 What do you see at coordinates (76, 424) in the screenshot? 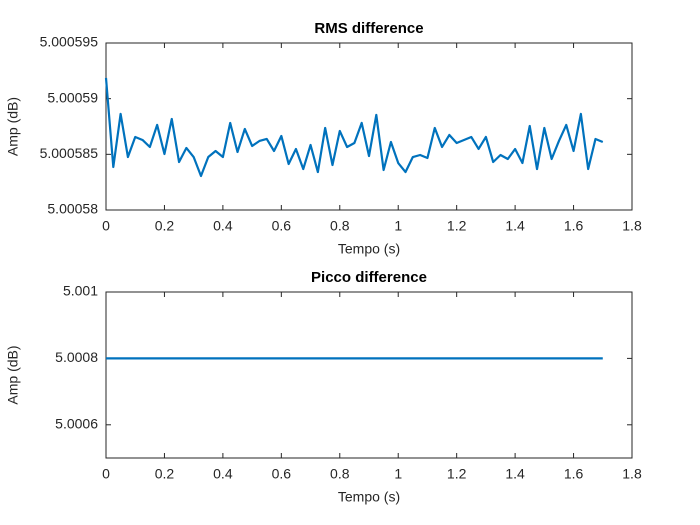
I see `y-tick-label: 5.0006` at bounding box center [76, 424].